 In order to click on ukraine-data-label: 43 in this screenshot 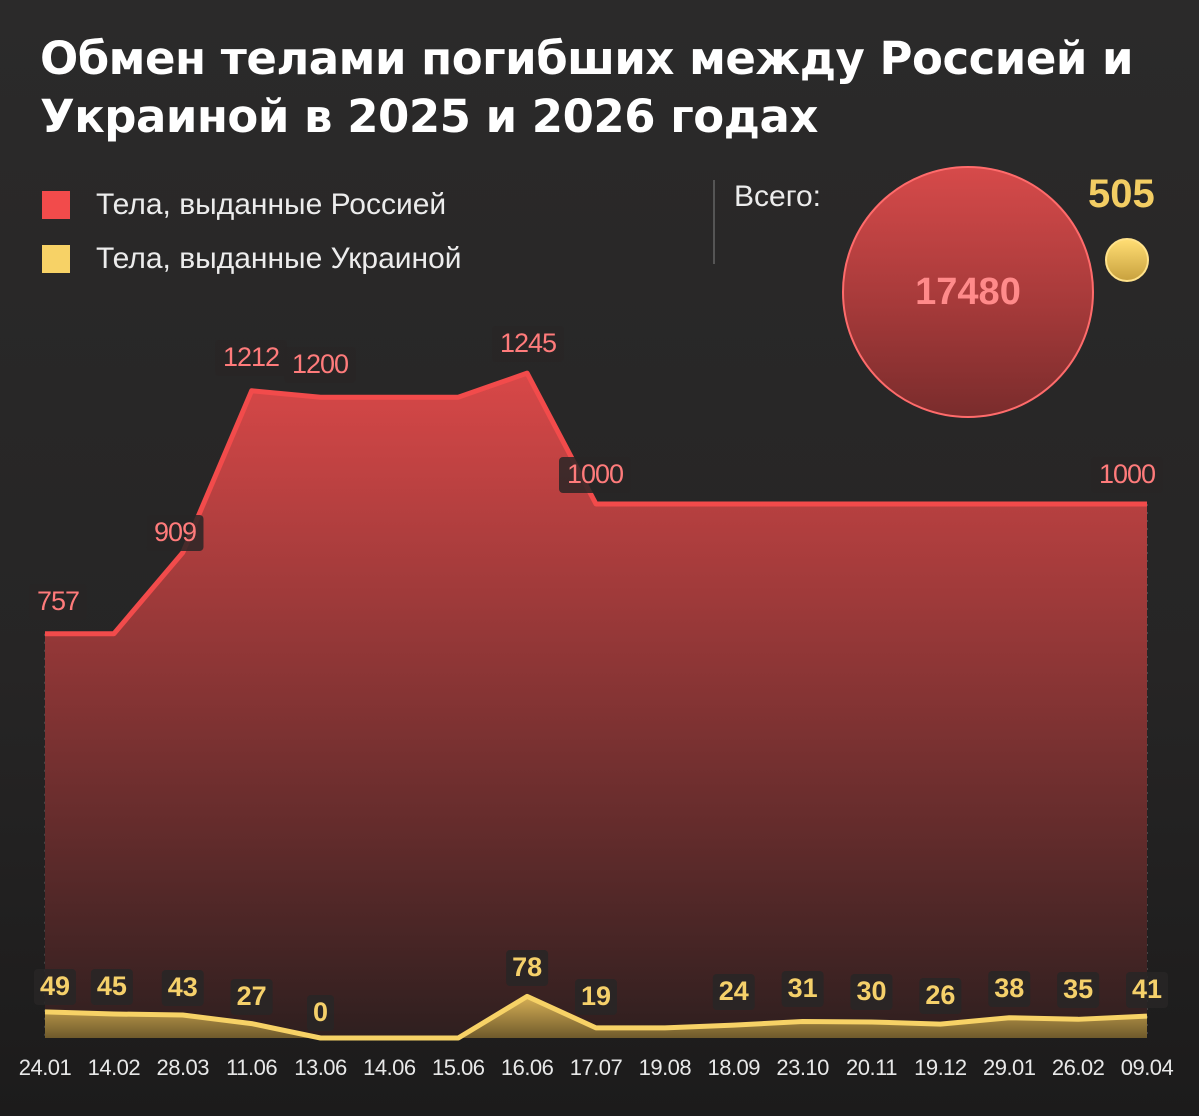, I will do `click(183, 987)`.